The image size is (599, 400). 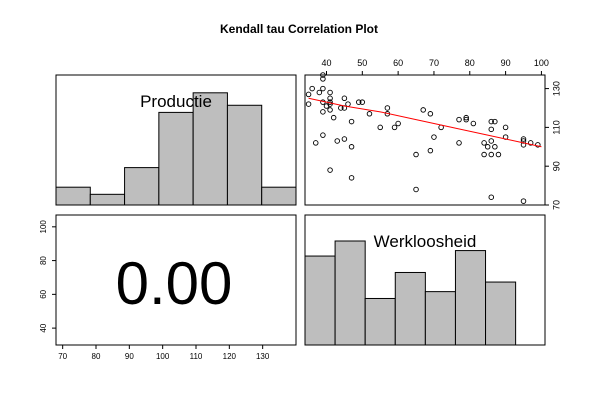 I want to click on correlation-x-tick-label-4: 110, so click(x=196, y=356).